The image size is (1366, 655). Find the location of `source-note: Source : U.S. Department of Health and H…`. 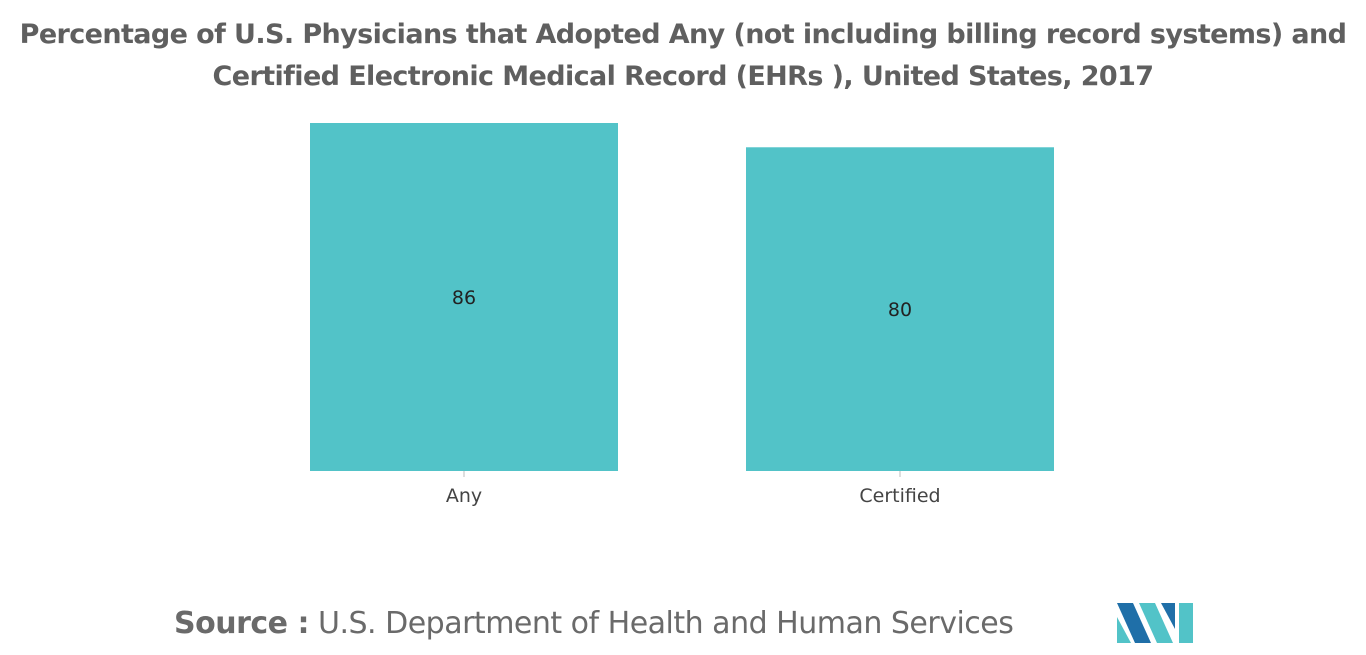

source-note: Source : U.S. Department of Health and H… is located at coordinates (594, 623).